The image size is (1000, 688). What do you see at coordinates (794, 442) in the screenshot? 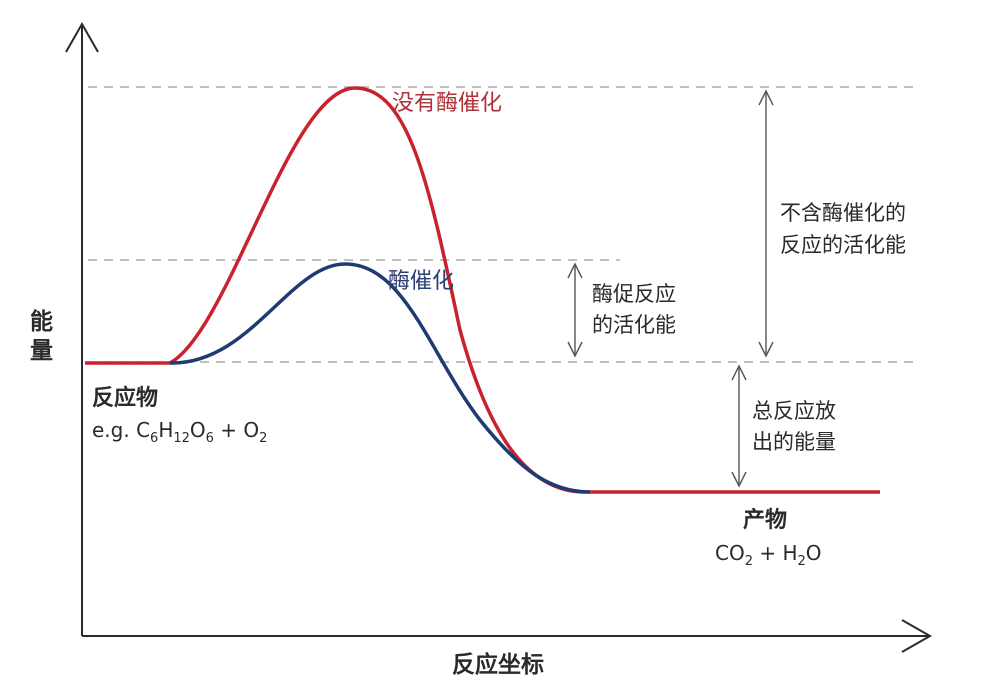
I see `released-energy-label-line2: 出的能量` at bounding box center [794, 442].